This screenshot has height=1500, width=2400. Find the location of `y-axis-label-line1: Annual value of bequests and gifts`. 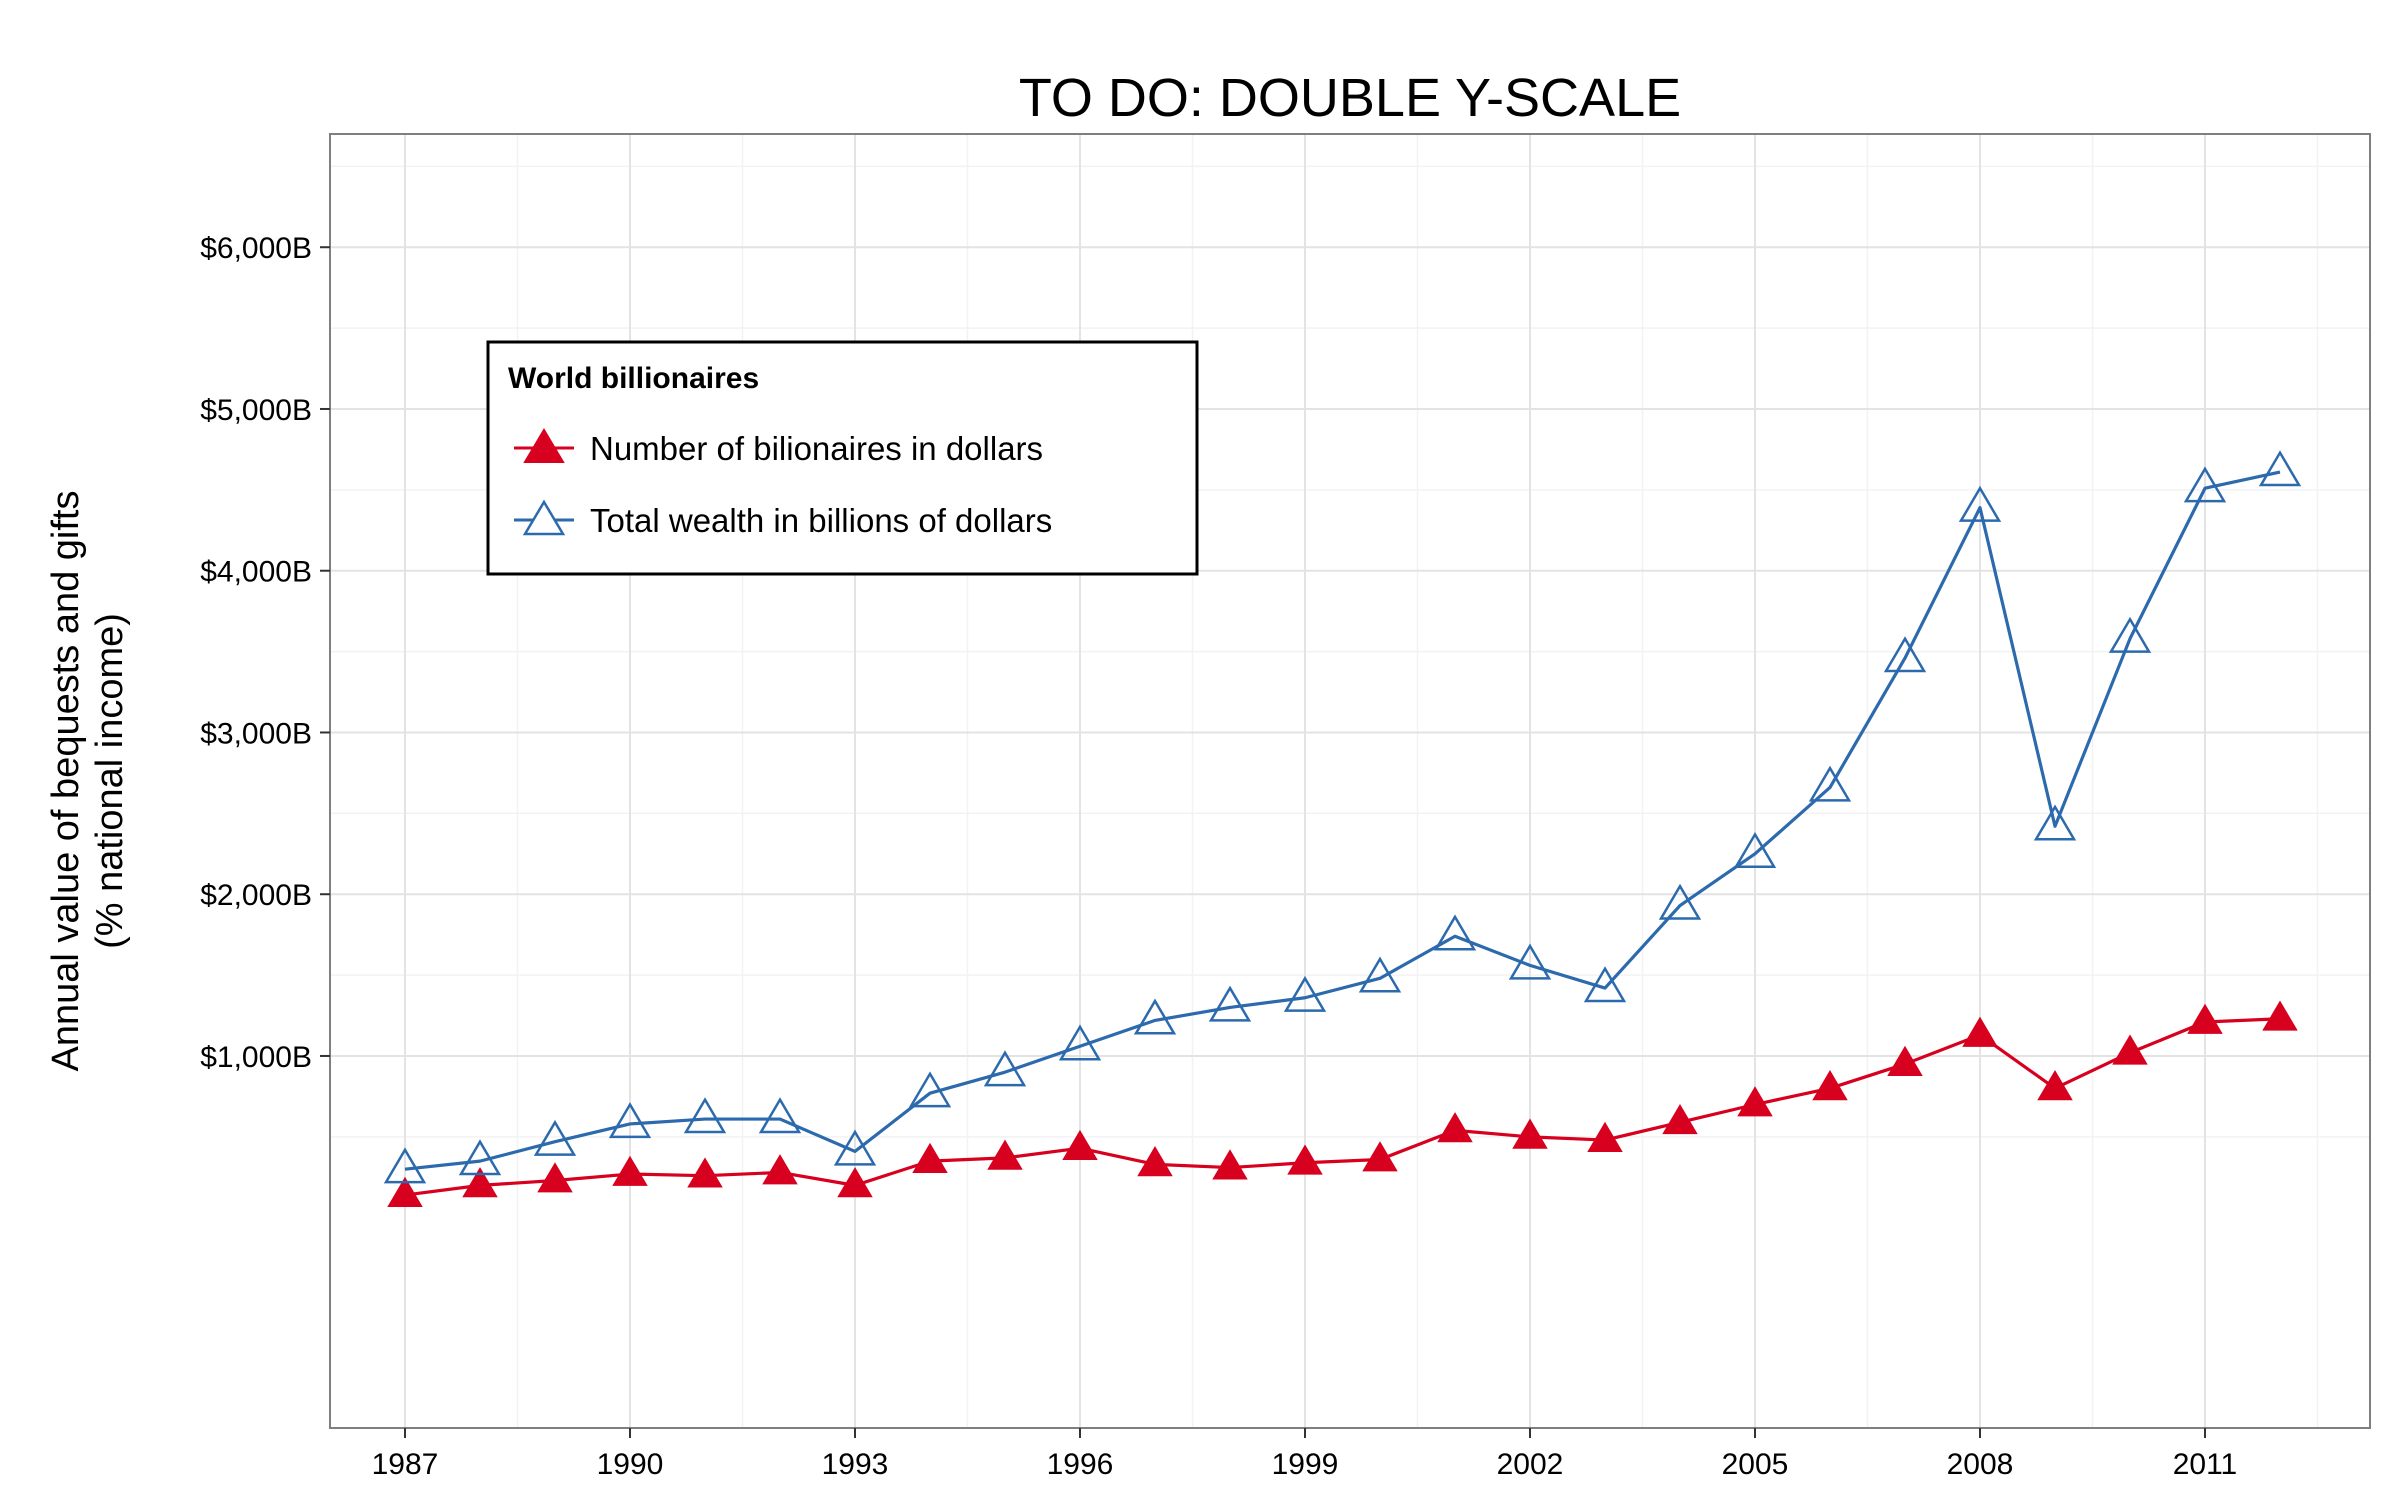

y-axis-label-line1: Annual value of bequests and gifts is located at coordinates (66, 781).